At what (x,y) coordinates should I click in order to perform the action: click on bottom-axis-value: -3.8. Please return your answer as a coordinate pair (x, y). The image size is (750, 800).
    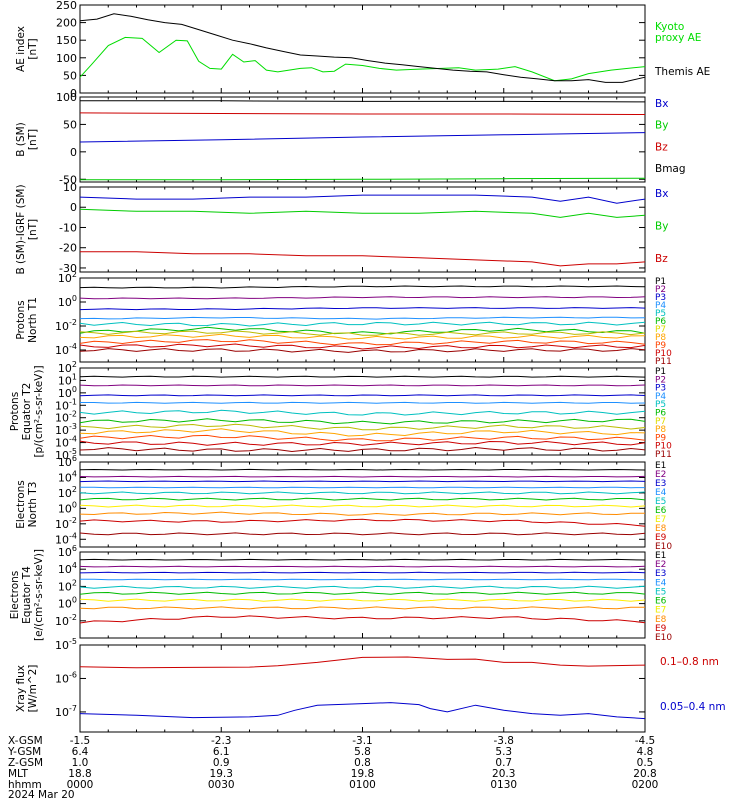
    Looking at the image, I should click on (504, 741).